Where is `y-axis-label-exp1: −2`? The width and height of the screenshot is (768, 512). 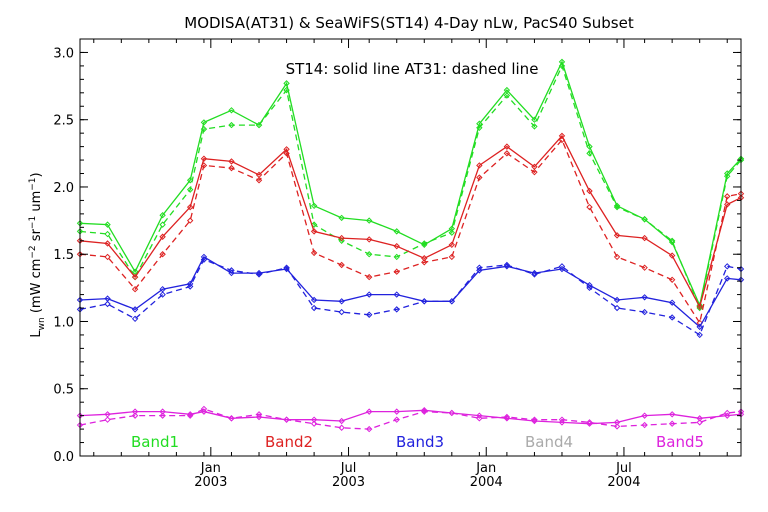 y-axis-label-exp1: −2 is located at coordinates (33, 251).